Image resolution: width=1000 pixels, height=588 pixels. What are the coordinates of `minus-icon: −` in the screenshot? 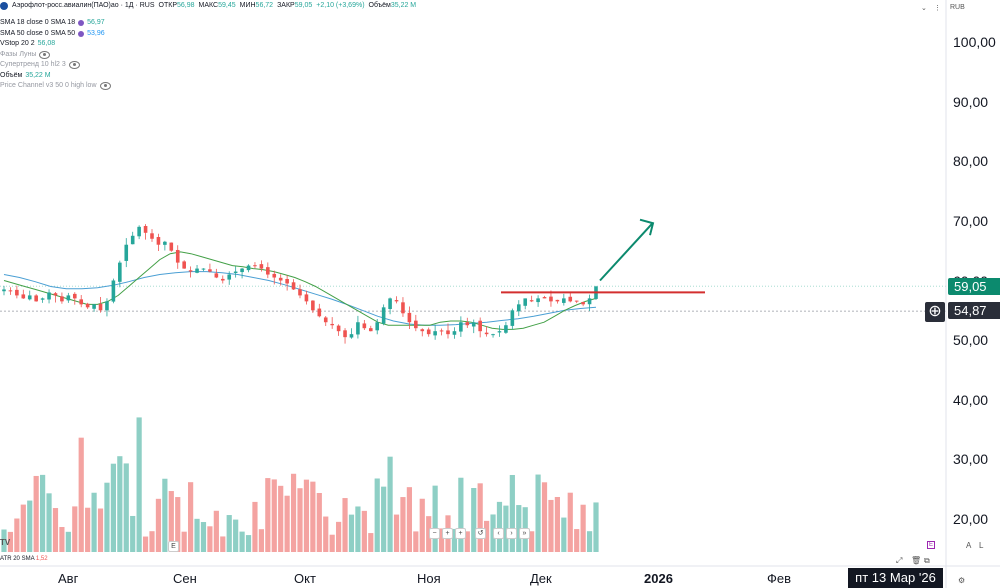 It's located at (434, 533).